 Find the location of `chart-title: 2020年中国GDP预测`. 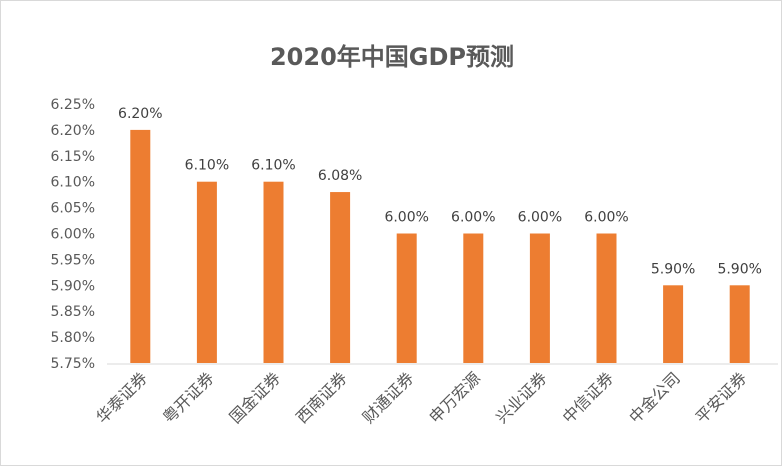

chart-title: 2020年中国GDP预测 is located at coordinates (391, 57).